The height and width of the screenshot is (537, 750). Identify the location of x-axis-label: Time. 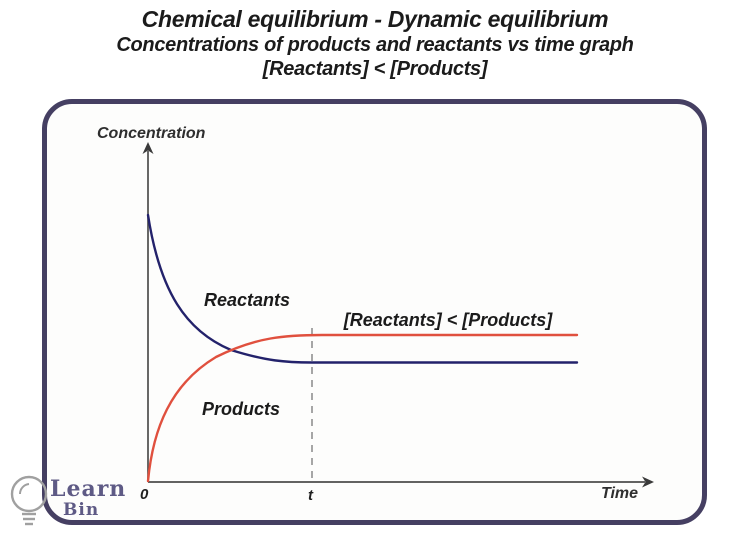
(619, 493).